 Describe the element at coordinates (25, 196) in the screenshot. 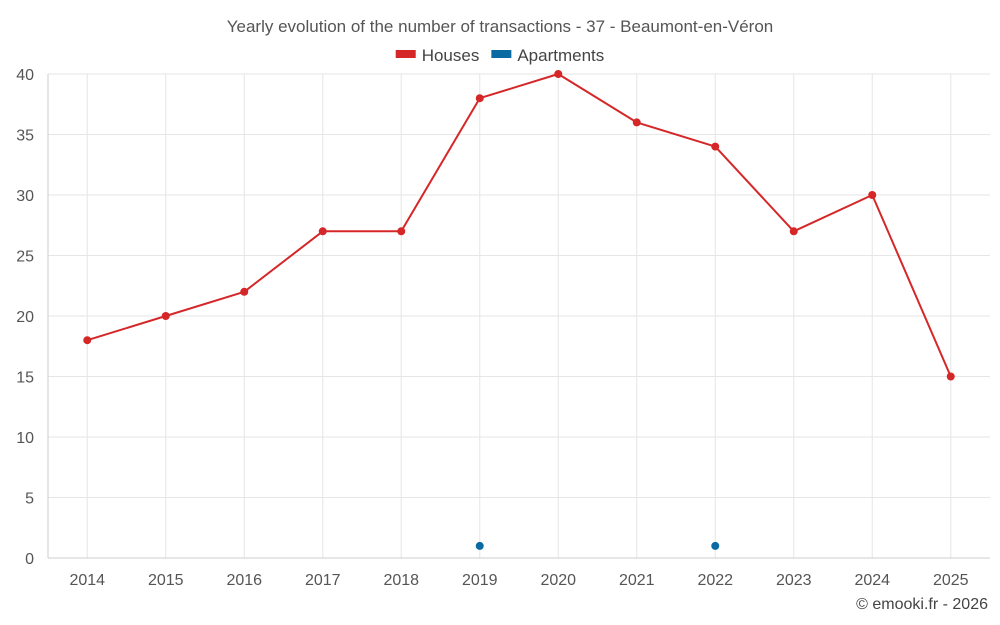

I see `y-tick-label: 30` at that location.